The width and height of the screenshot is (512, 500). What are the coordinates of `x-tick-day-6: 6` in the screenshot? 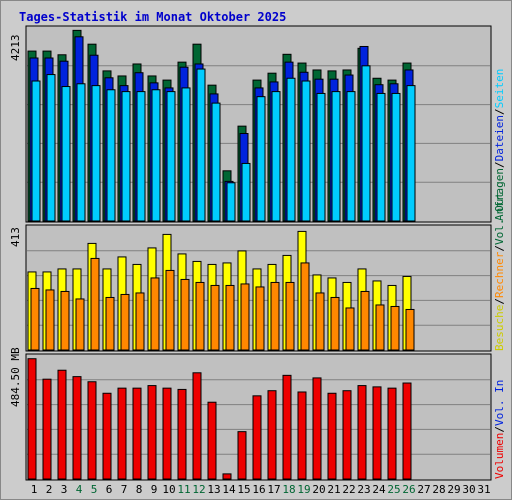 It's located at (109, 489).